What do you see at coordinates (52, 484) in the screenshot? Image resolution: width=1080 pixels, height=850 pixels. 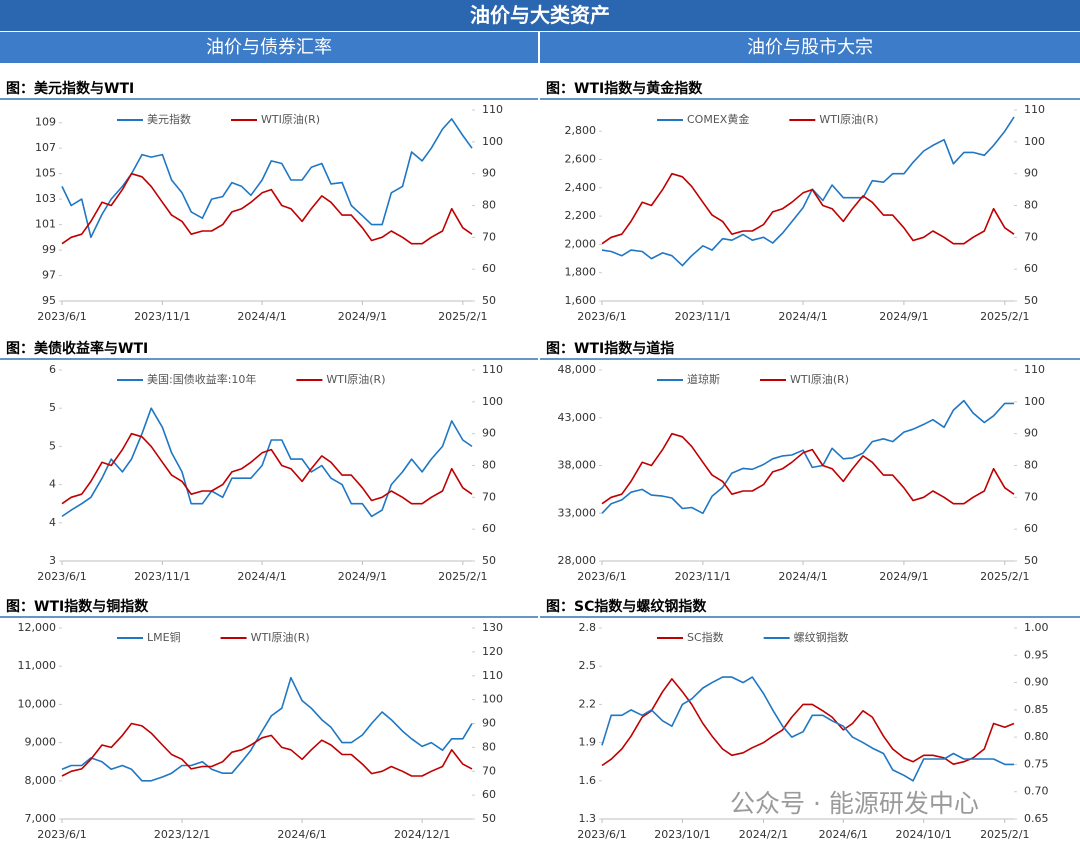 I see `y-tick-label: 4` at bounding box center [52, 484].